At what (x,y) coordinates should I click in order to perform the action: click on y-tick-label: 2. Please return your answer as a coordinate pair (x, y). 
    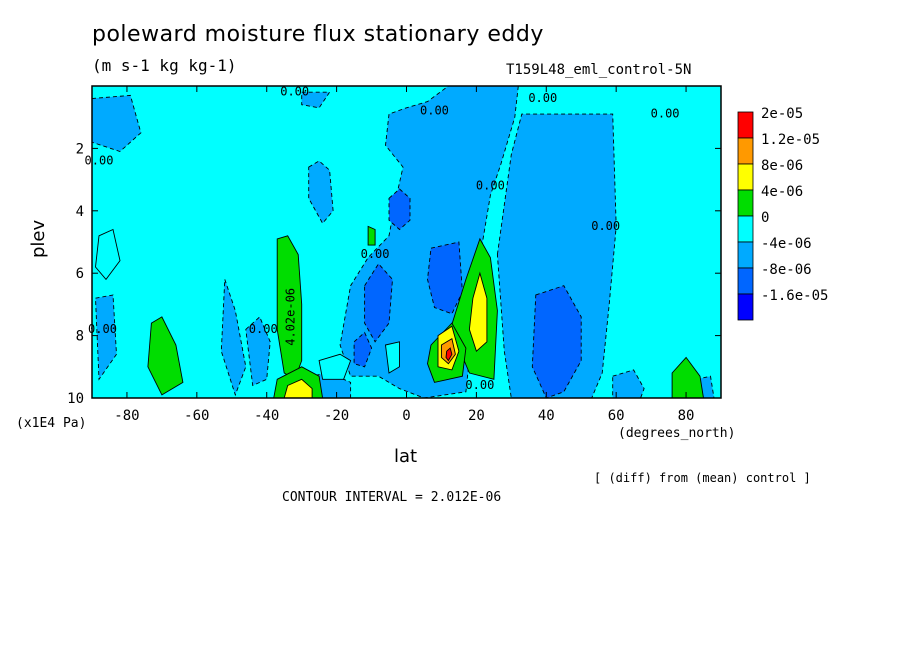
    Looking at the image, I should click on (80, 149).